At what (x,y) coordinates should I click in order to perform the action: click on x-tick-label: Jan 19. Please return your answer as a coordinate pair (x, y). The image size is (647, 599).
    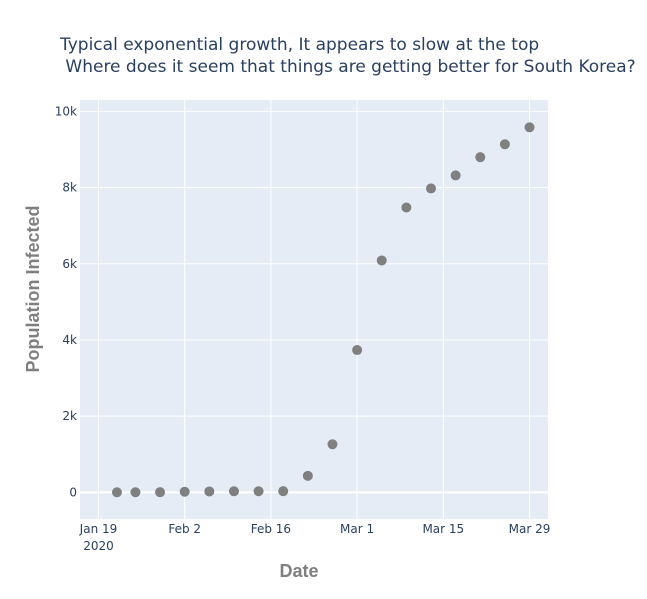
    Looking at the image, I should click on (98, 529).